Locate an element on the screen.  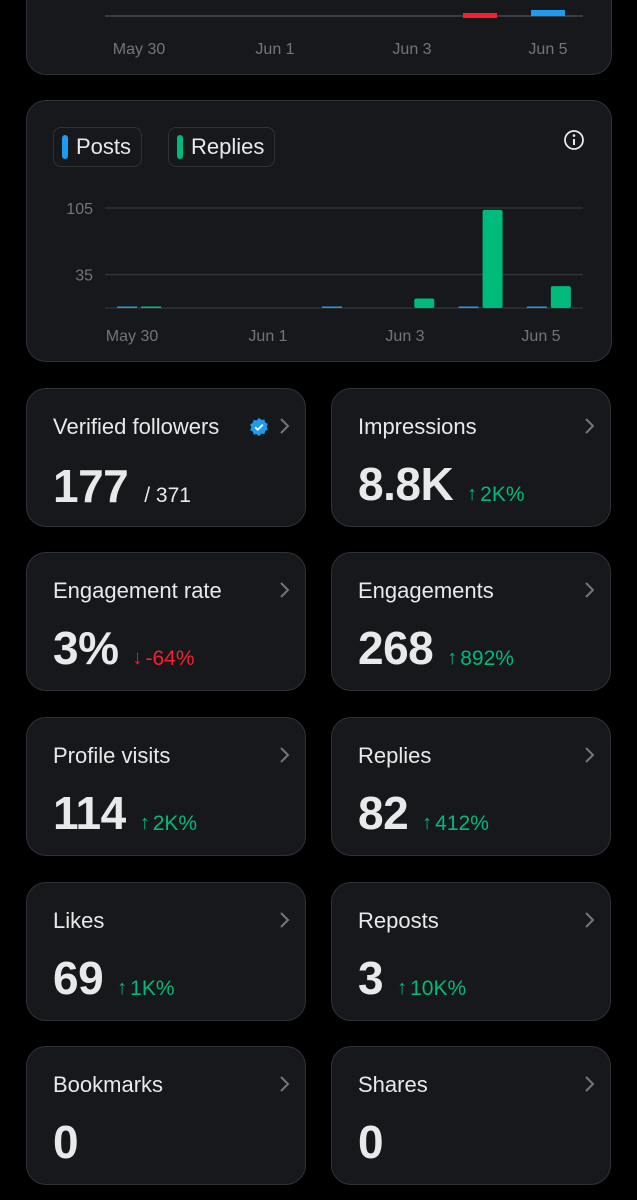
stat-label: Profile visits is located at coordinates (112, 755).